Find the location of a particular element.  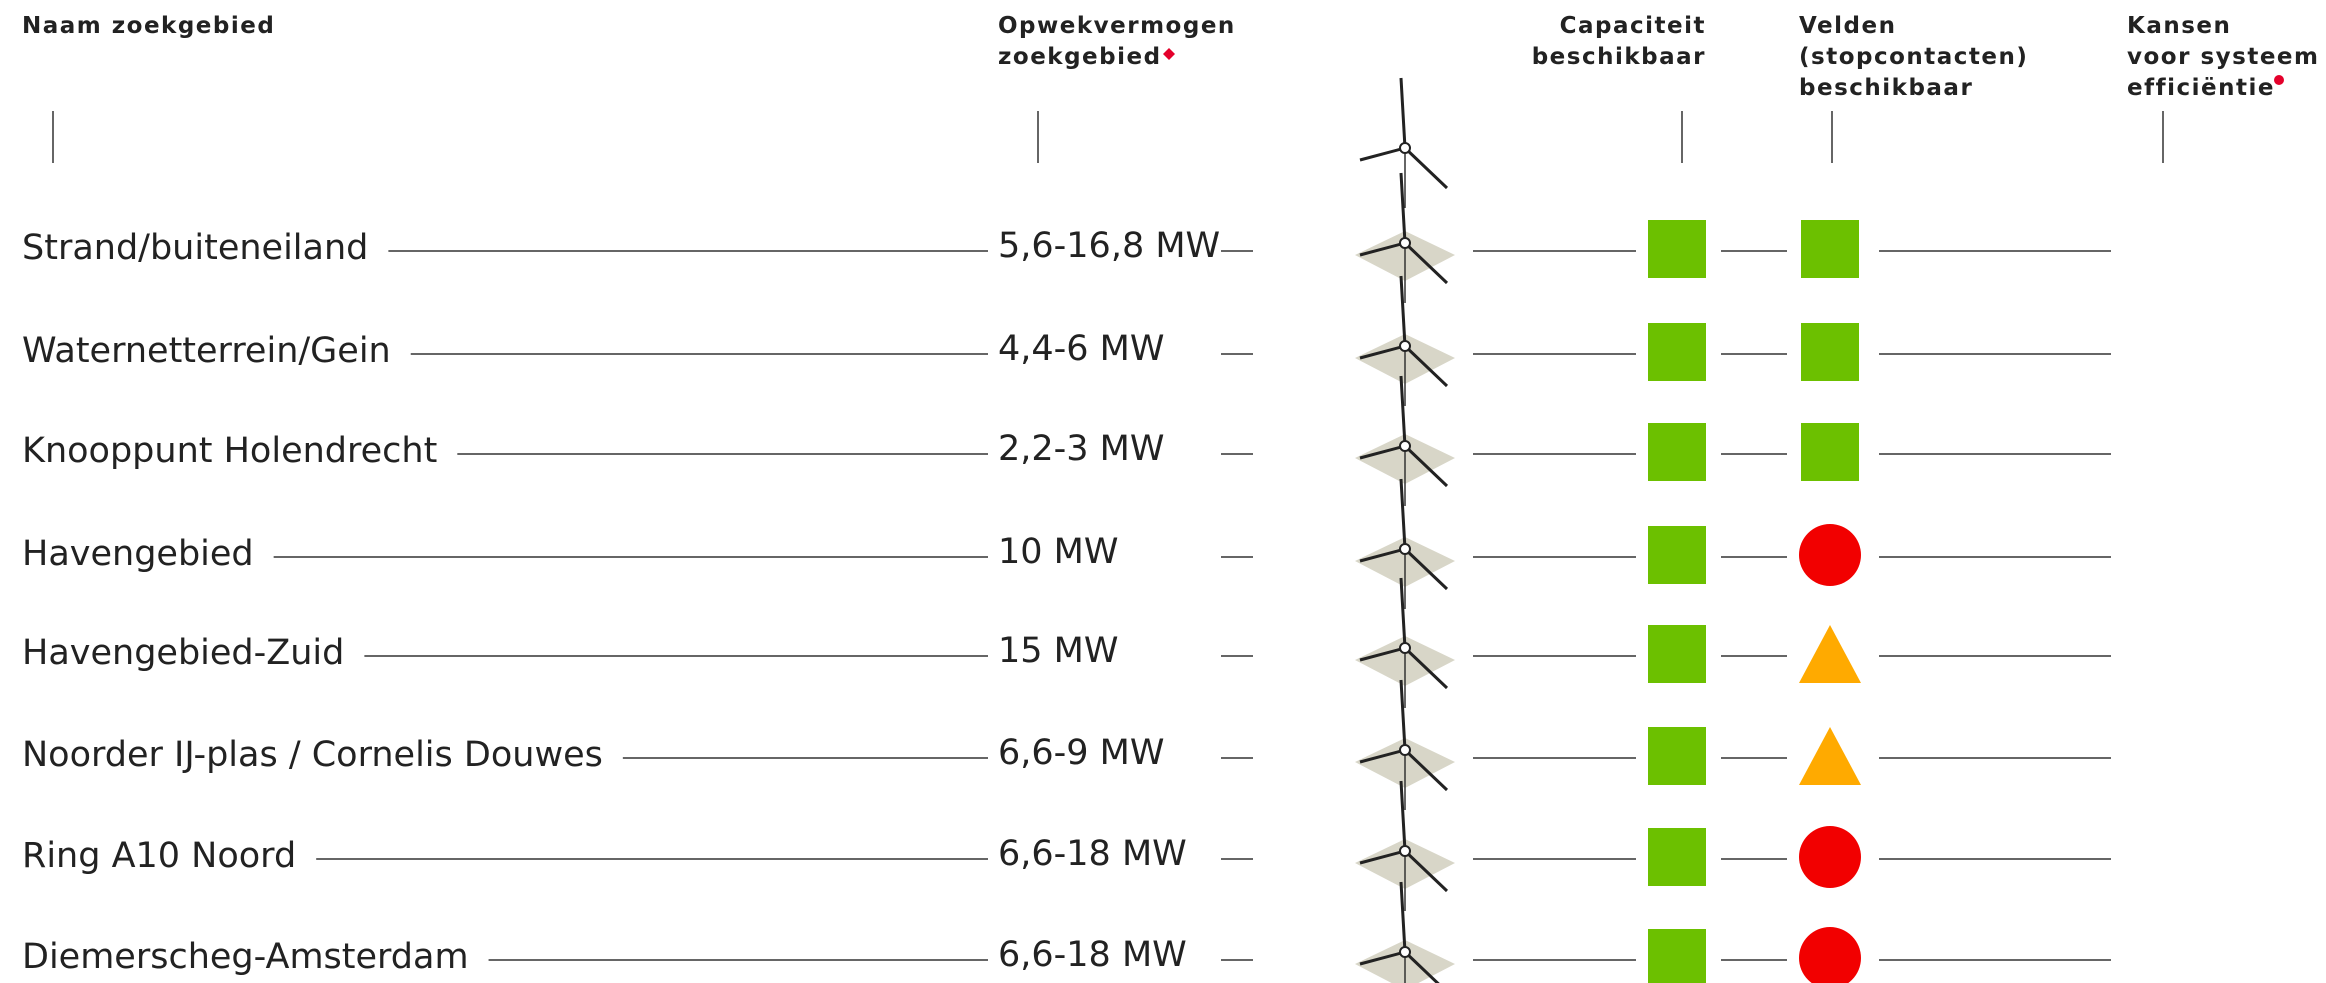

row-power: 10 MW is located at coordinates (1058, 552).